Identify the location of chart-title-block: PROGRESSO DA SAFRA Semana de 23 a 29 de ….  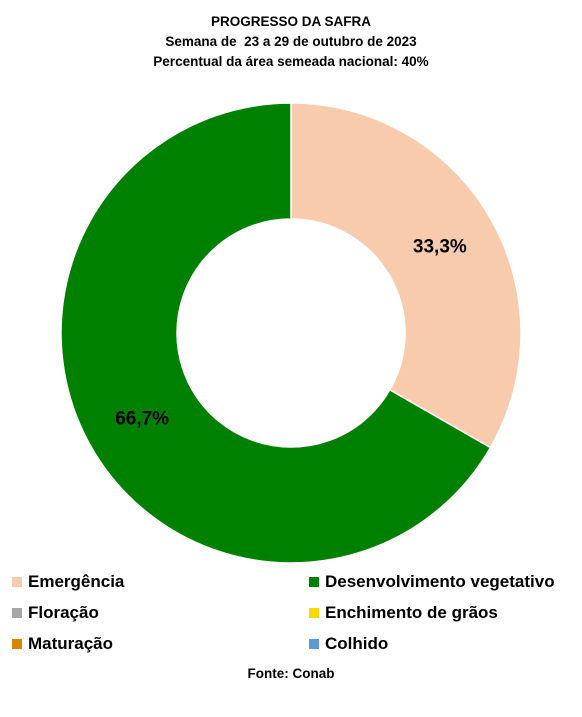
(291, 42).